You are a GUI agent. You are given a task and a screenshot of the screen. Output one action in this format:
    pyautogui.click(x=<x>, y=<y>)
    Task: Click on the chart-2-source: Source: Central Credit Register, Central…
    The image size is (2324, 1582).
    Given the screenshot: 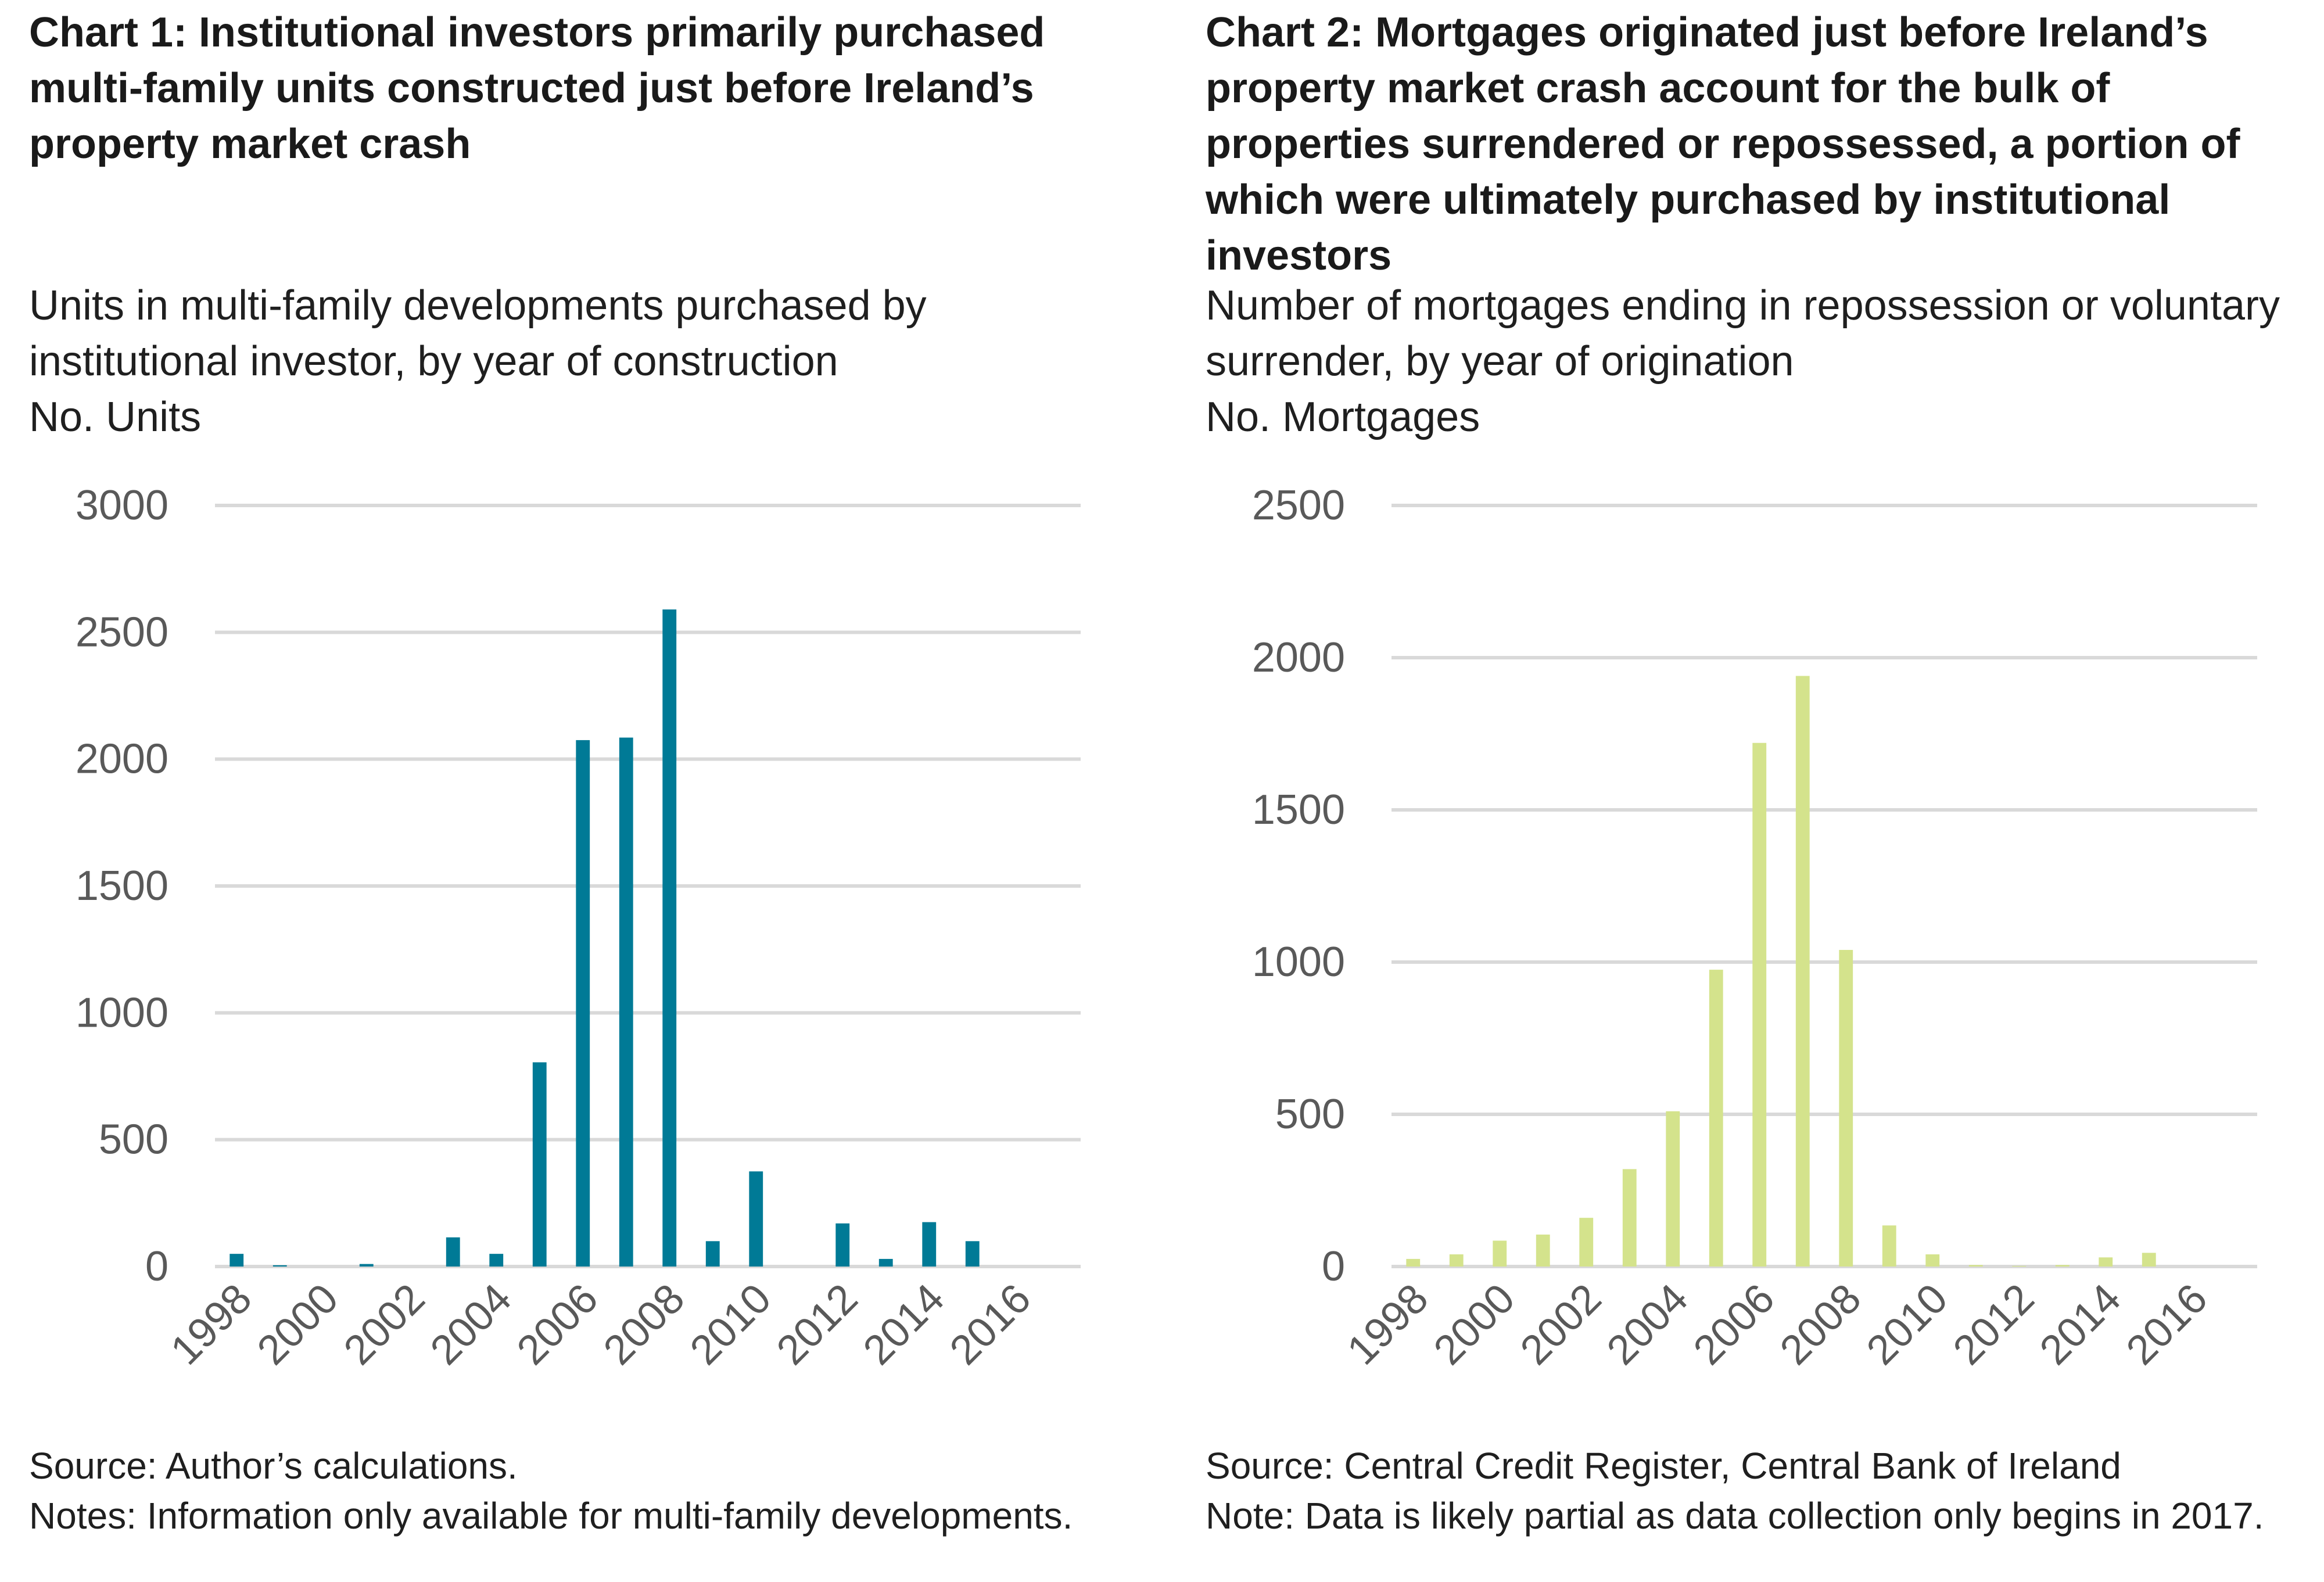 What is the action you would take?
    pyautogui.click(x=1663, y=1466)
    